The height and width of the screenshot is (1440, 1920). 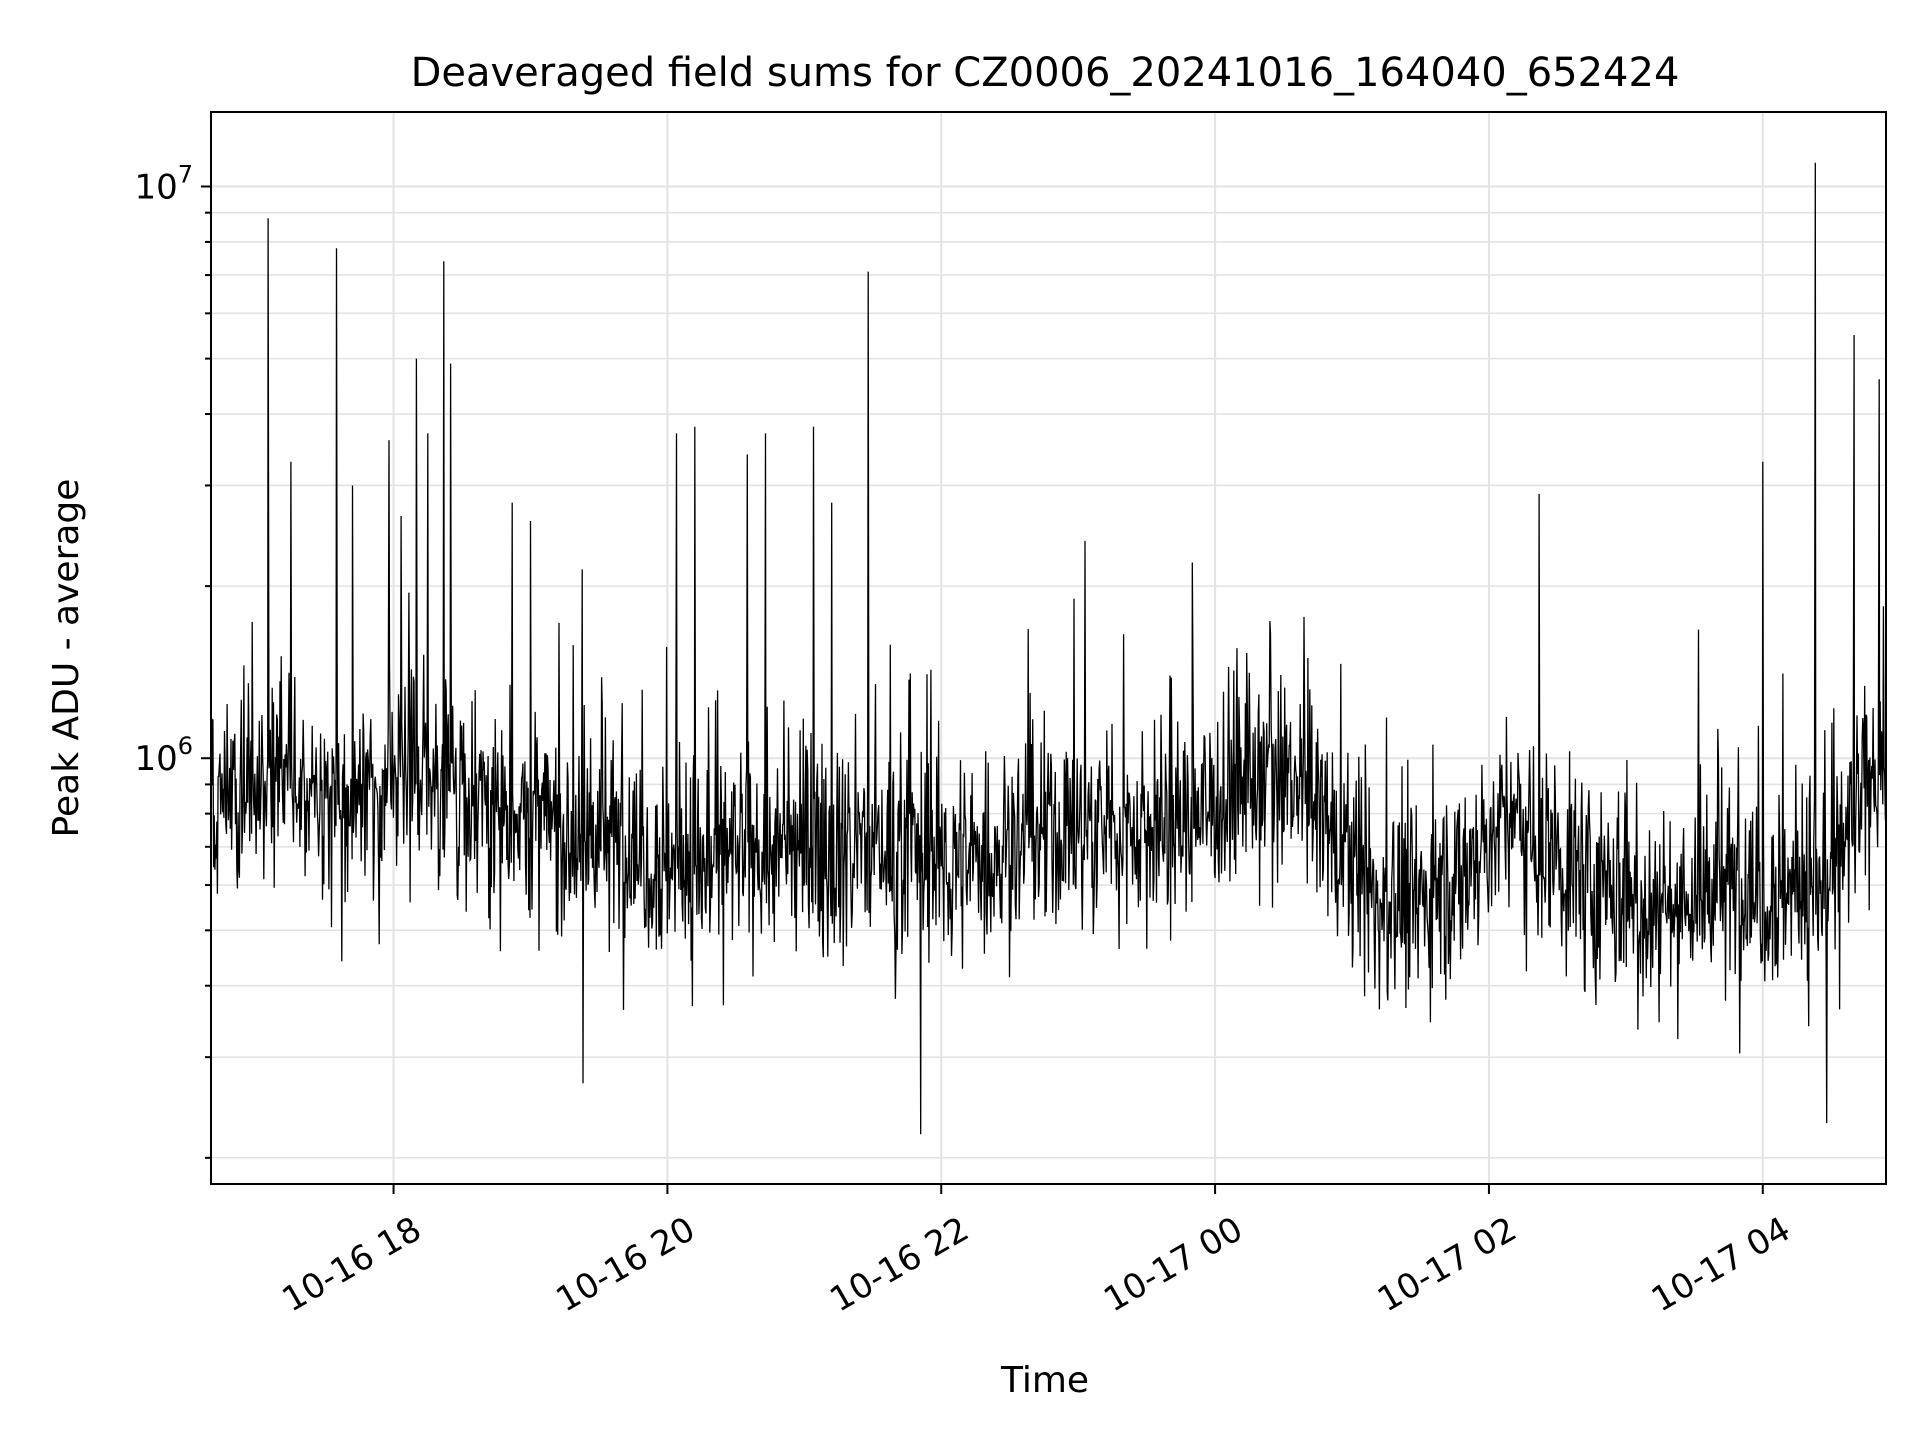 I want to click on x-tick-label: 10-17 00, so click(x=1173, y=1264).